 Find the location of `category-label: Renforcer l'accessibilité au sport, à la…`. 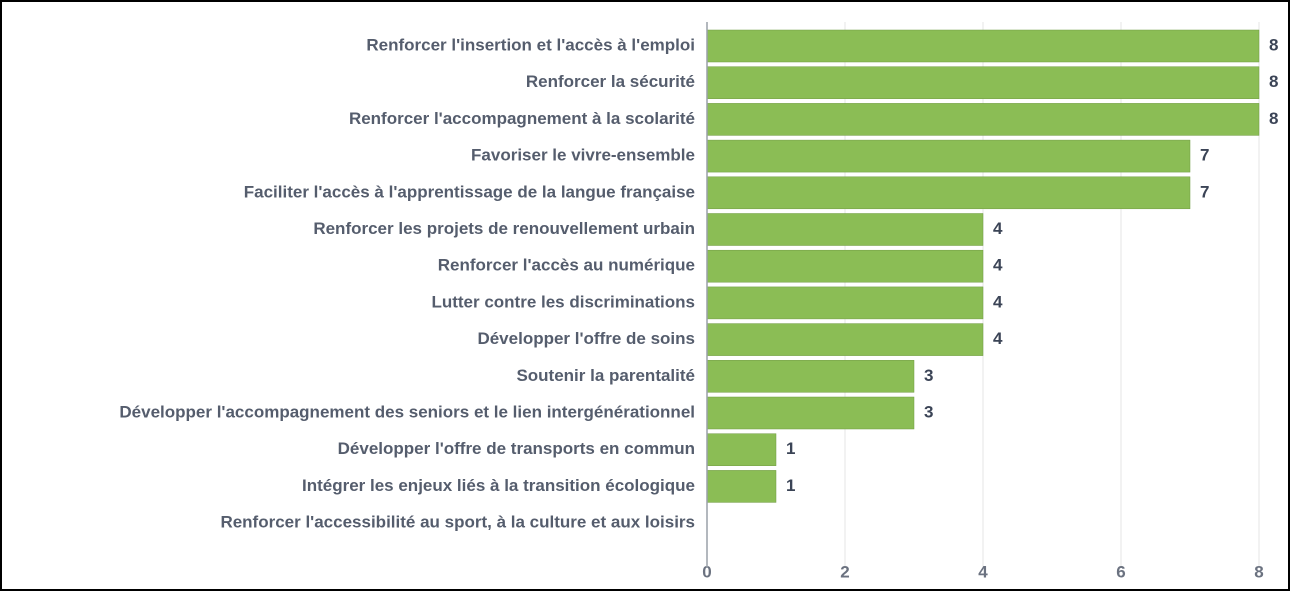

category-label: Renforcer l'accessibilité au sport, à la… is located at coordinates (457, 522).